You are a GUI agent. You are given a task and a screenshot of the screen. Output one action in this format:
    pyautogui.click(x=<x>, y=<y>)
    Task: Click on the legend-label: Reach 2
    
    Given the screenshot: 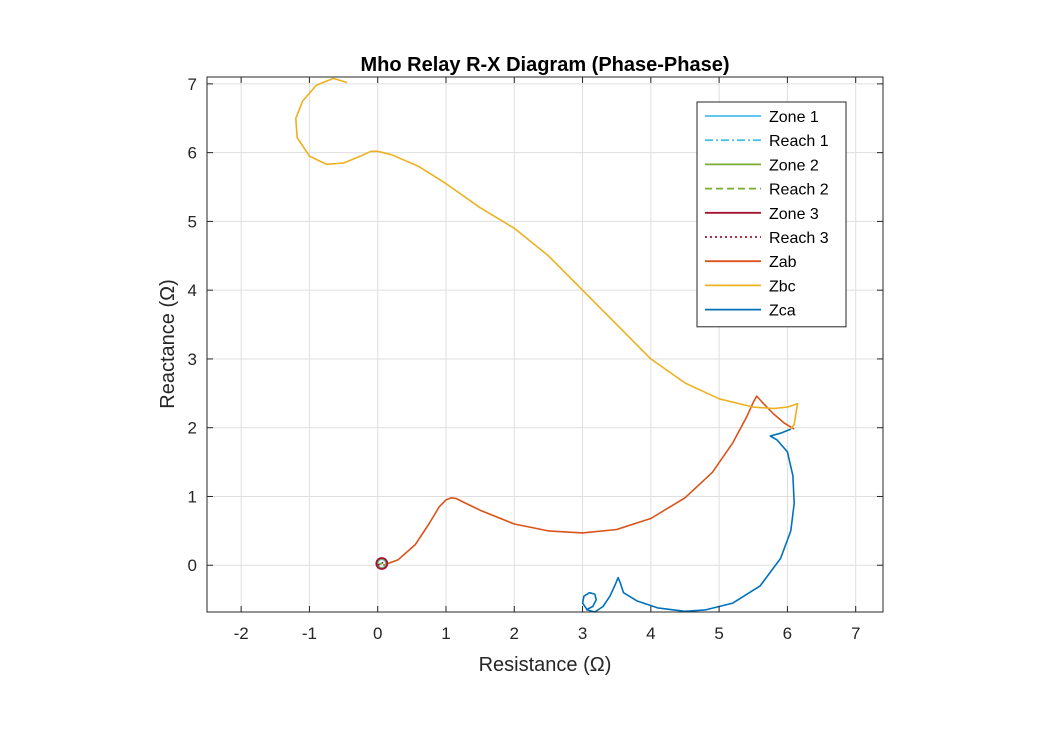 What is the action you would take?
    pyautogui.click(x=799, y=190)
    